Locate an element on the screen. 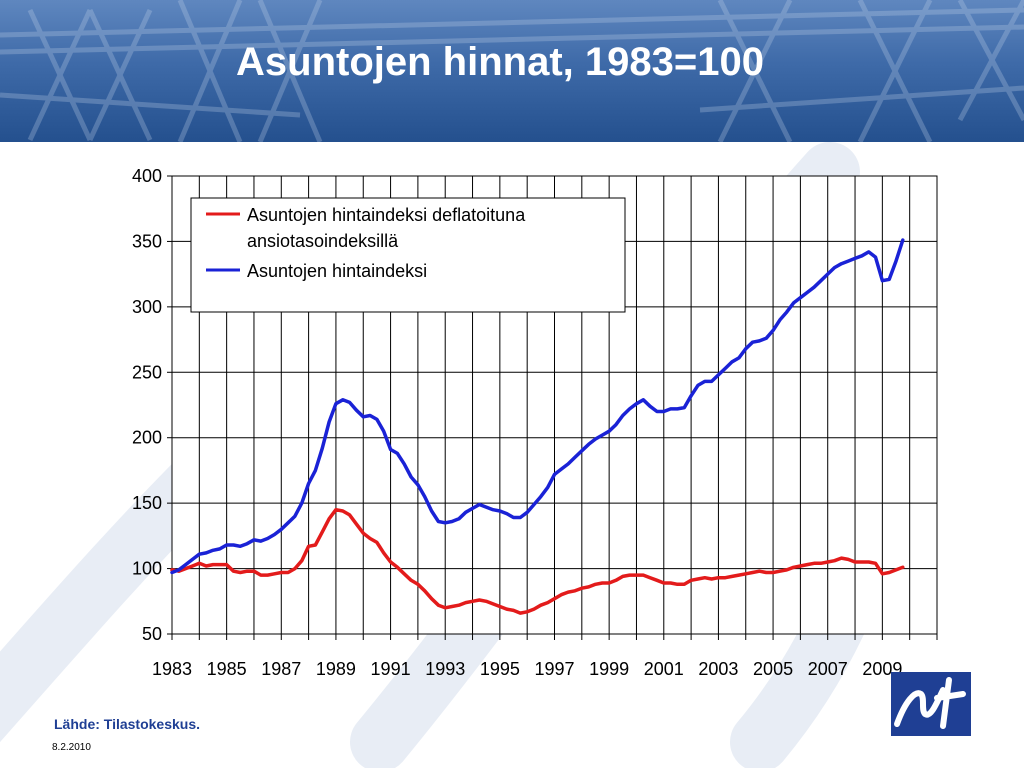  legend-label-nominal: Asuntojen hintaindeksi is located at coordinates (337, 271).